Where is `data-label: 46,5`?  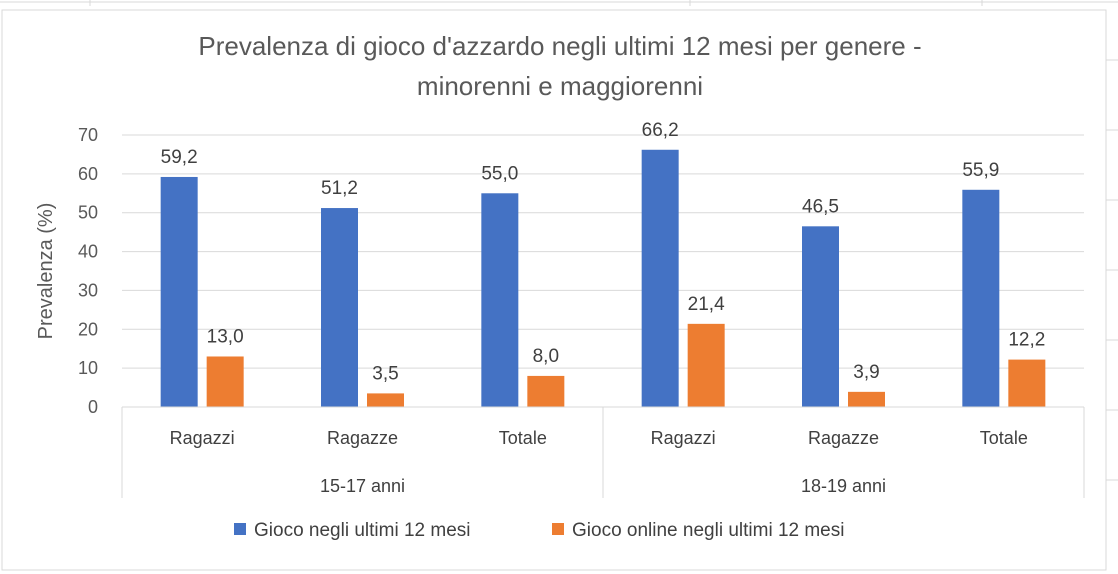
data-label: 46,5 is located at coordinates (820, 206).